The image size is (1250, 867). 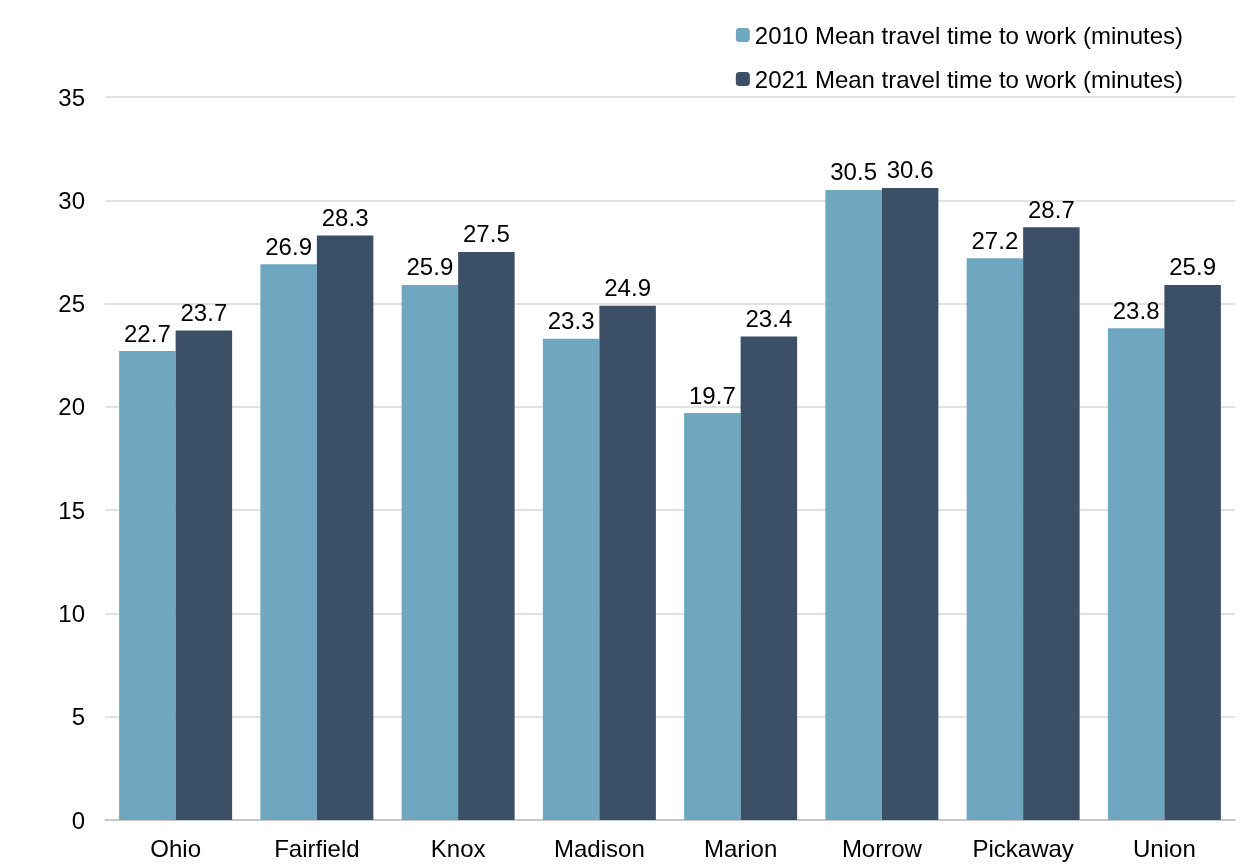 What do you see at coordinates (71, 304) in the screenshot?
I see `y-tick-label: 25` at bounding box center [71, 304].